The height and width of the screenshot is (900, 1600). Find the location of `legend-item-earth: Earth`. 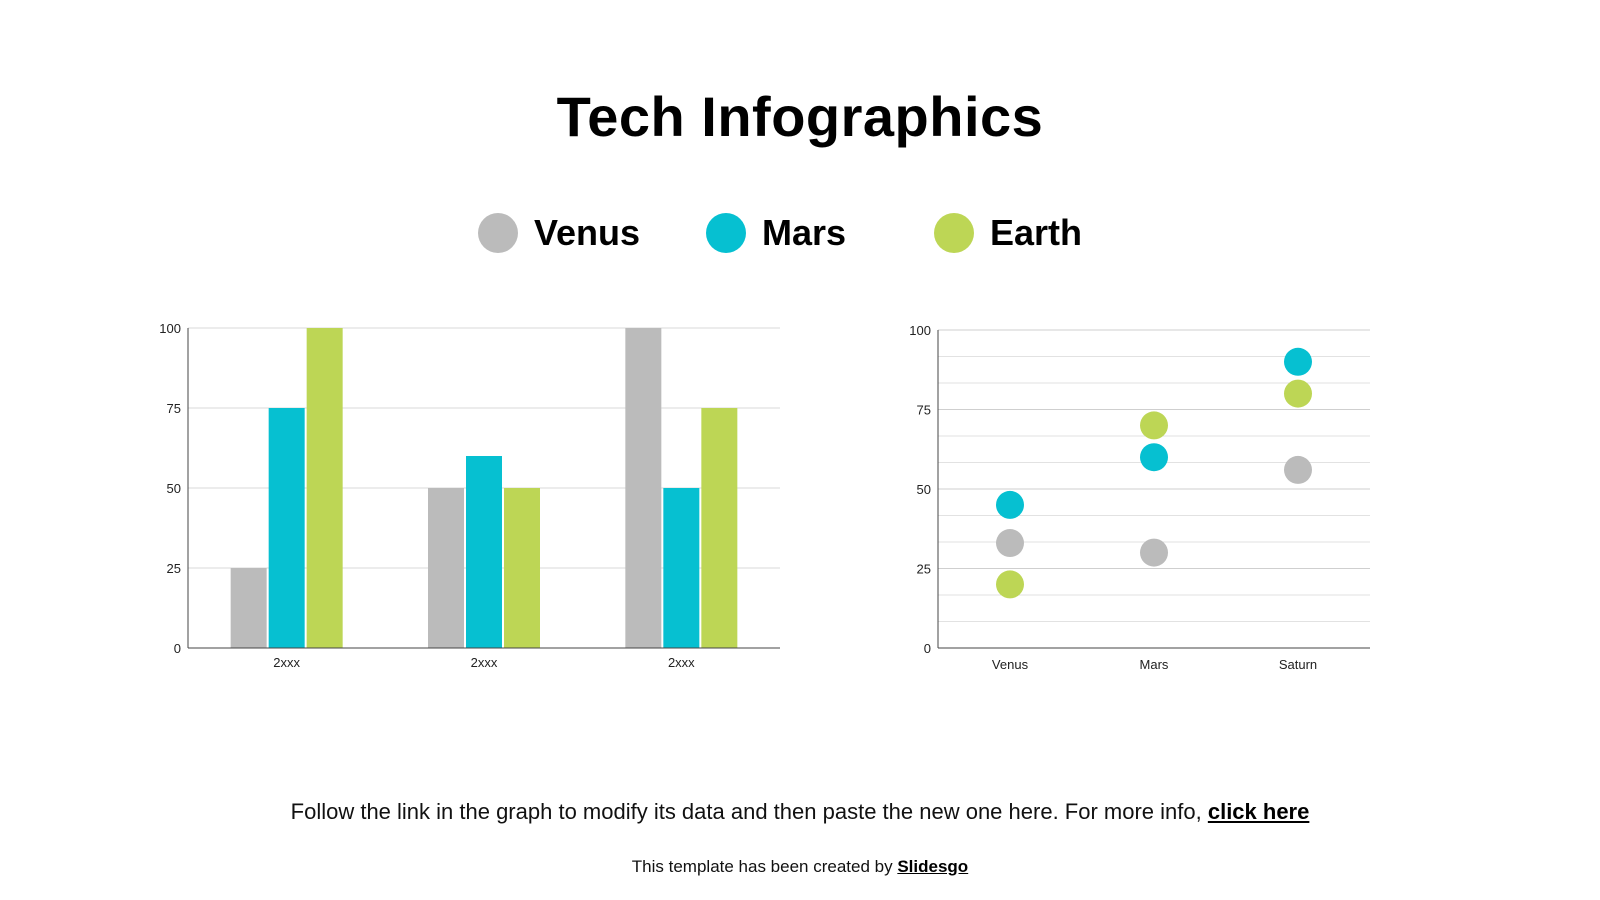

legend-item-earth: Earth is located at coordinates (1008, 233).